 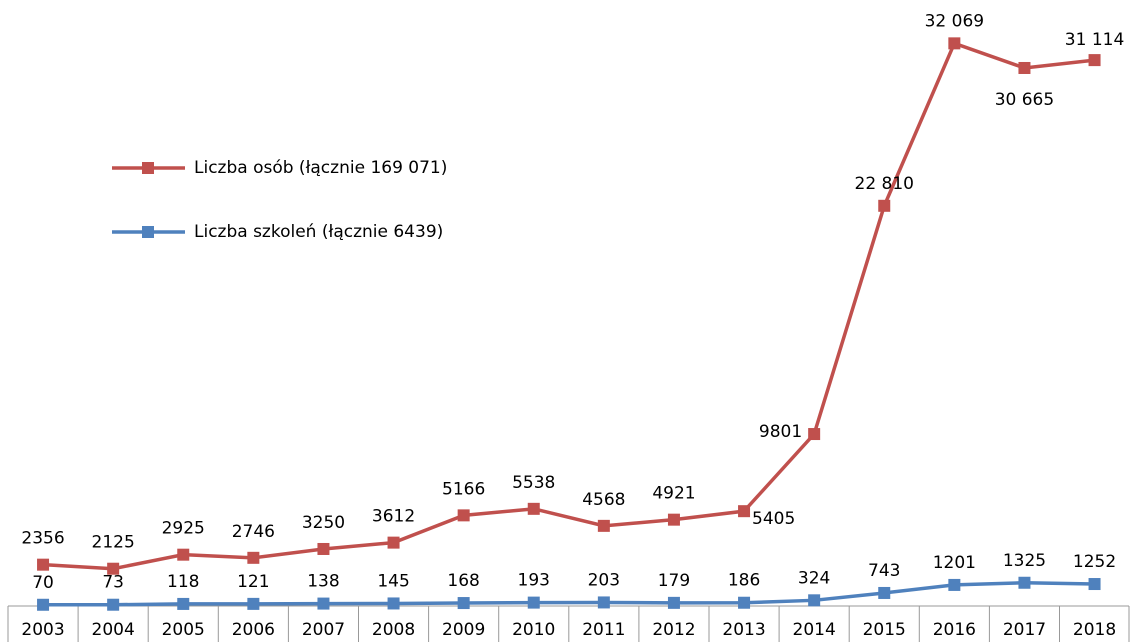 I want to click on data-label: 179, so click(x=674, y=581).